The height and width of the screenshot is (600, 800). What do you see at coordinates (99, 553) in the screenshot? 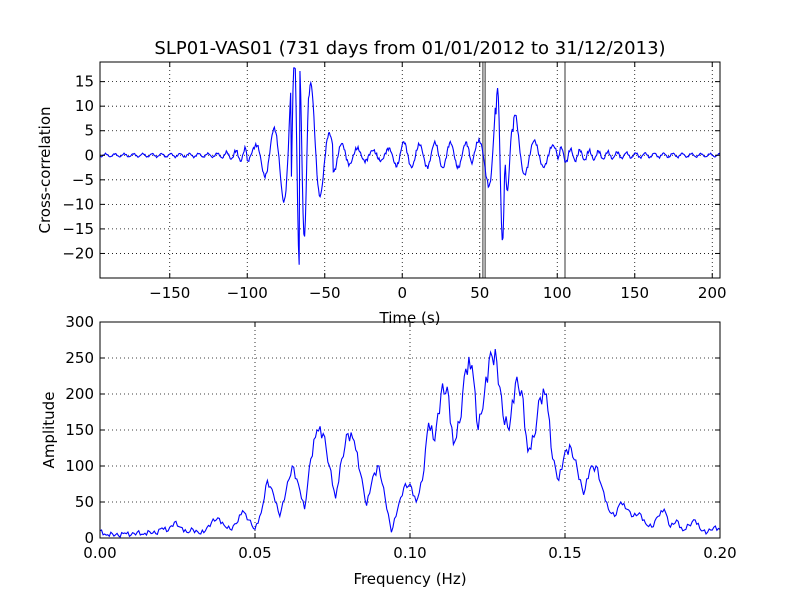
I see `x-tick-label: 0.00` at bounding box center [99, 553].